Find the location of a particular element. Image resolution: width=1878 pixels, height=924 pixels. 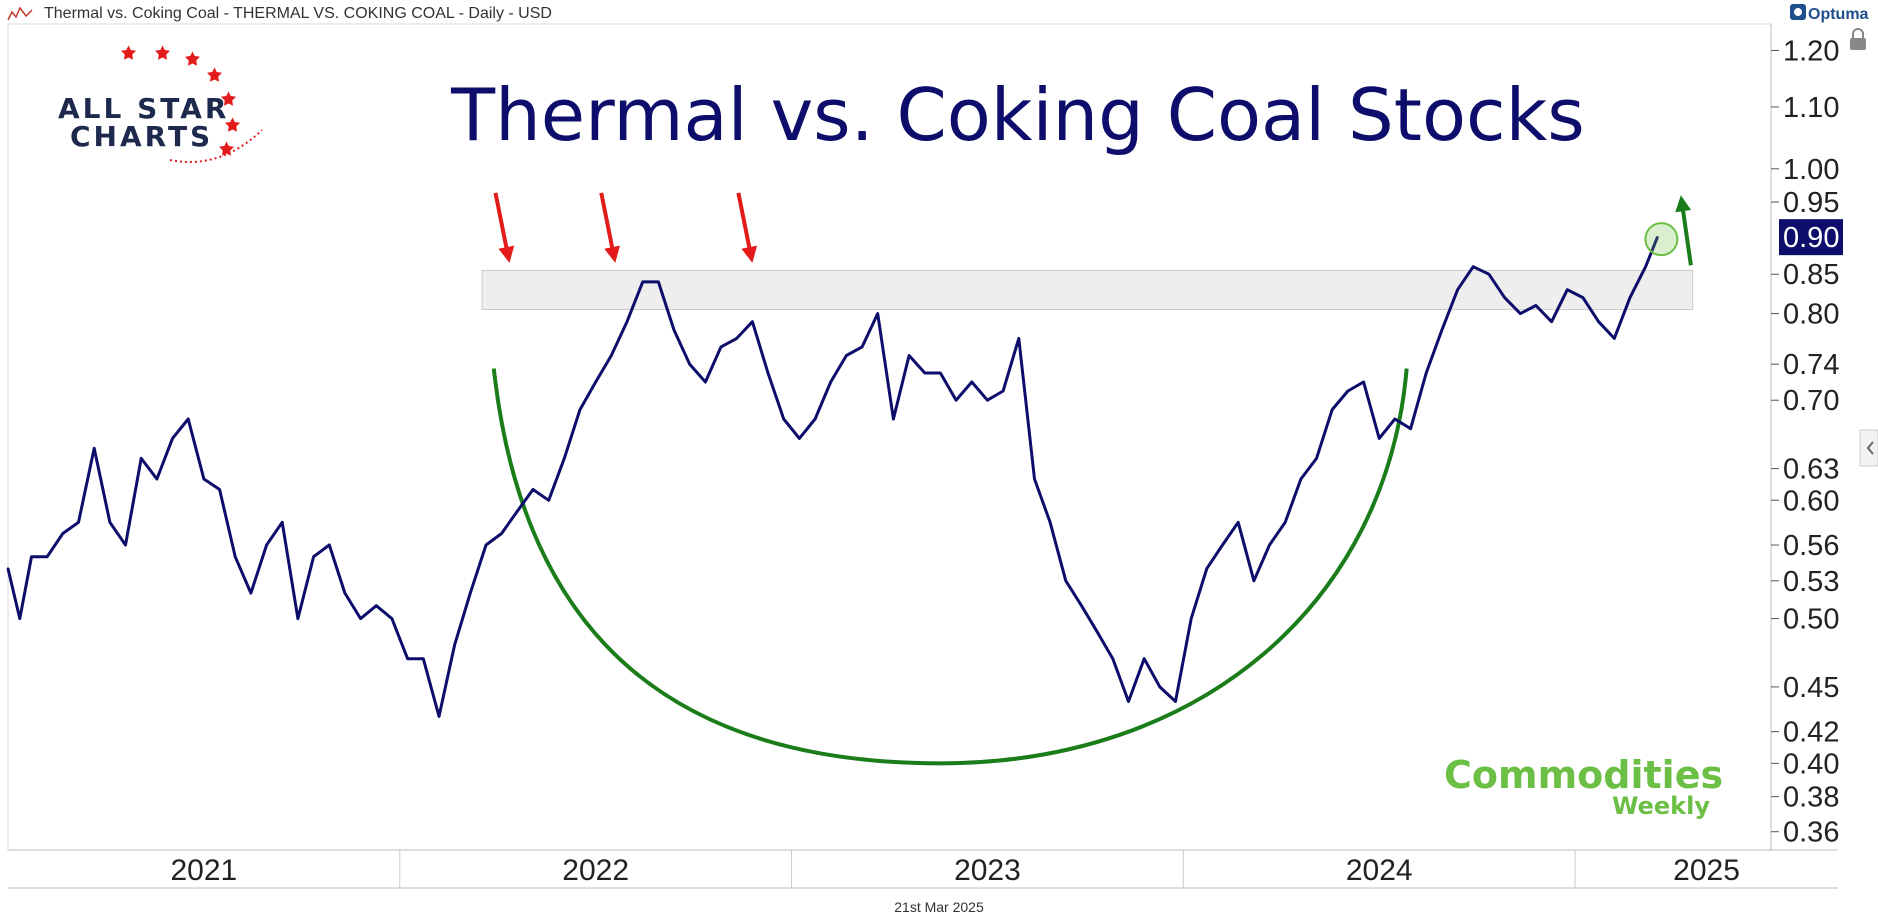

lock-icon is located at coordinates (1858, 39).